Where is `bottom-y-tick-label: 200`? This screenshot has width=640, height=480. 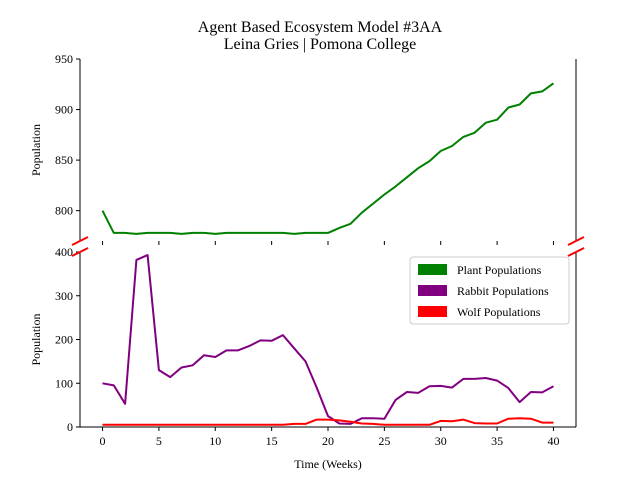
bottom-y-tick-label: 200 is located at coordinates (64, 340).